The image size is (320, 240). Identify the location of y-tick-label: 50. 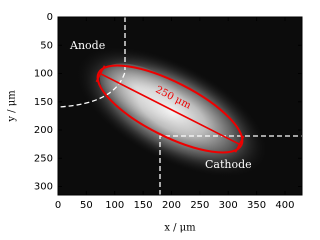
(46, 45).